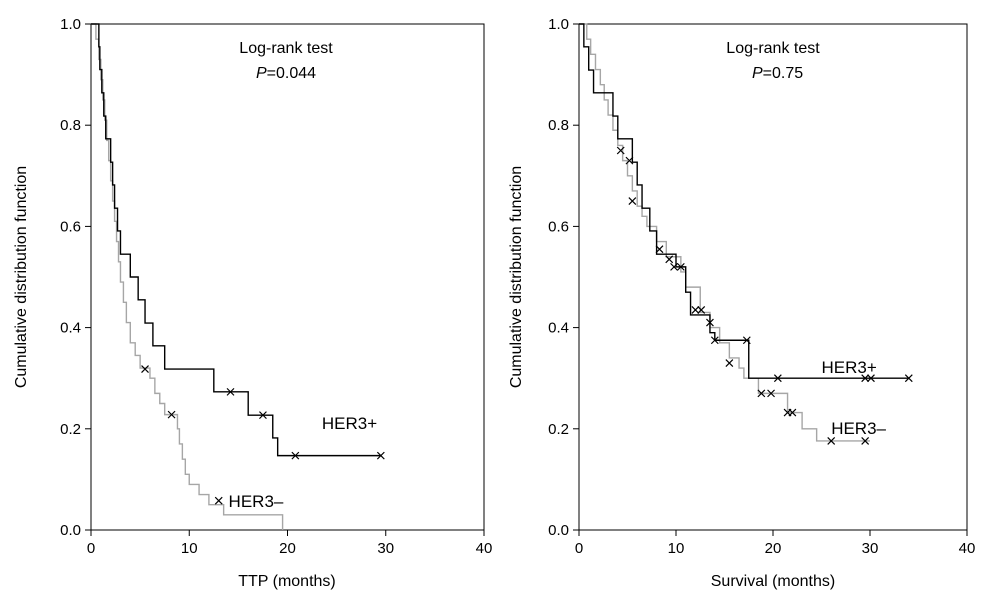 This screenshot has height=597, width=982. I want to click on x-axis-title: Survival (months), so click(773, 581).